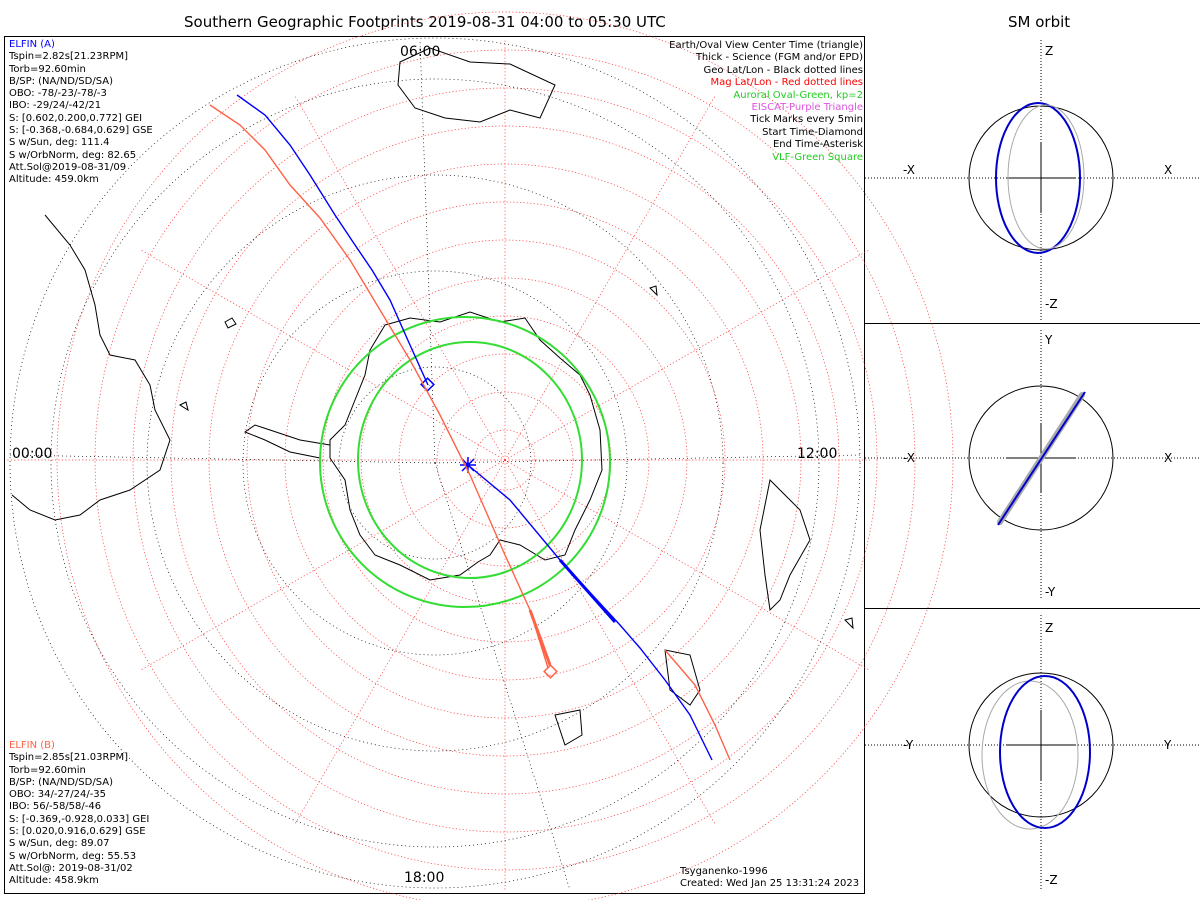 The image size is (1200, 900). I want to click on elfin-b-start-diamond, so click(550, 671).